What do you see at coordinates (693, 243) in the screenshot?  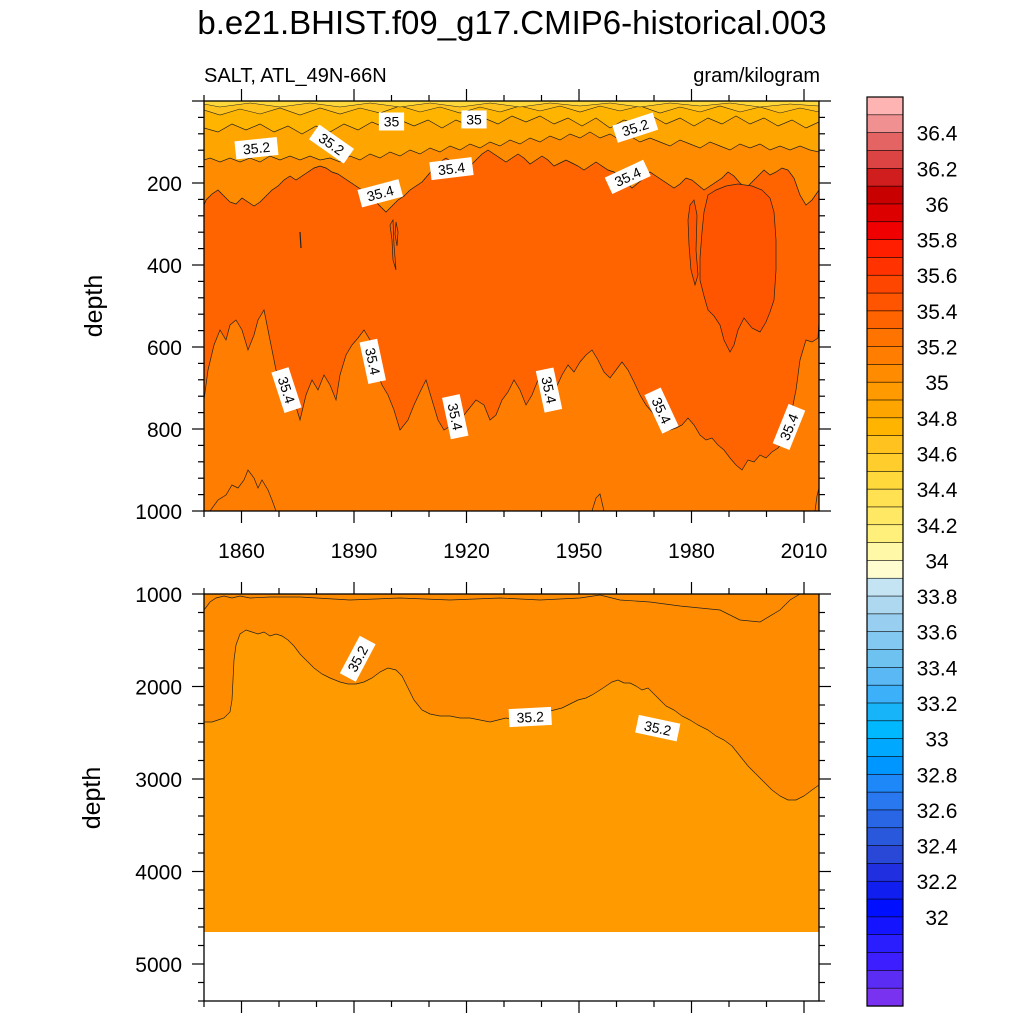 I see `fill-max-small` at bounding box center [693, 243].